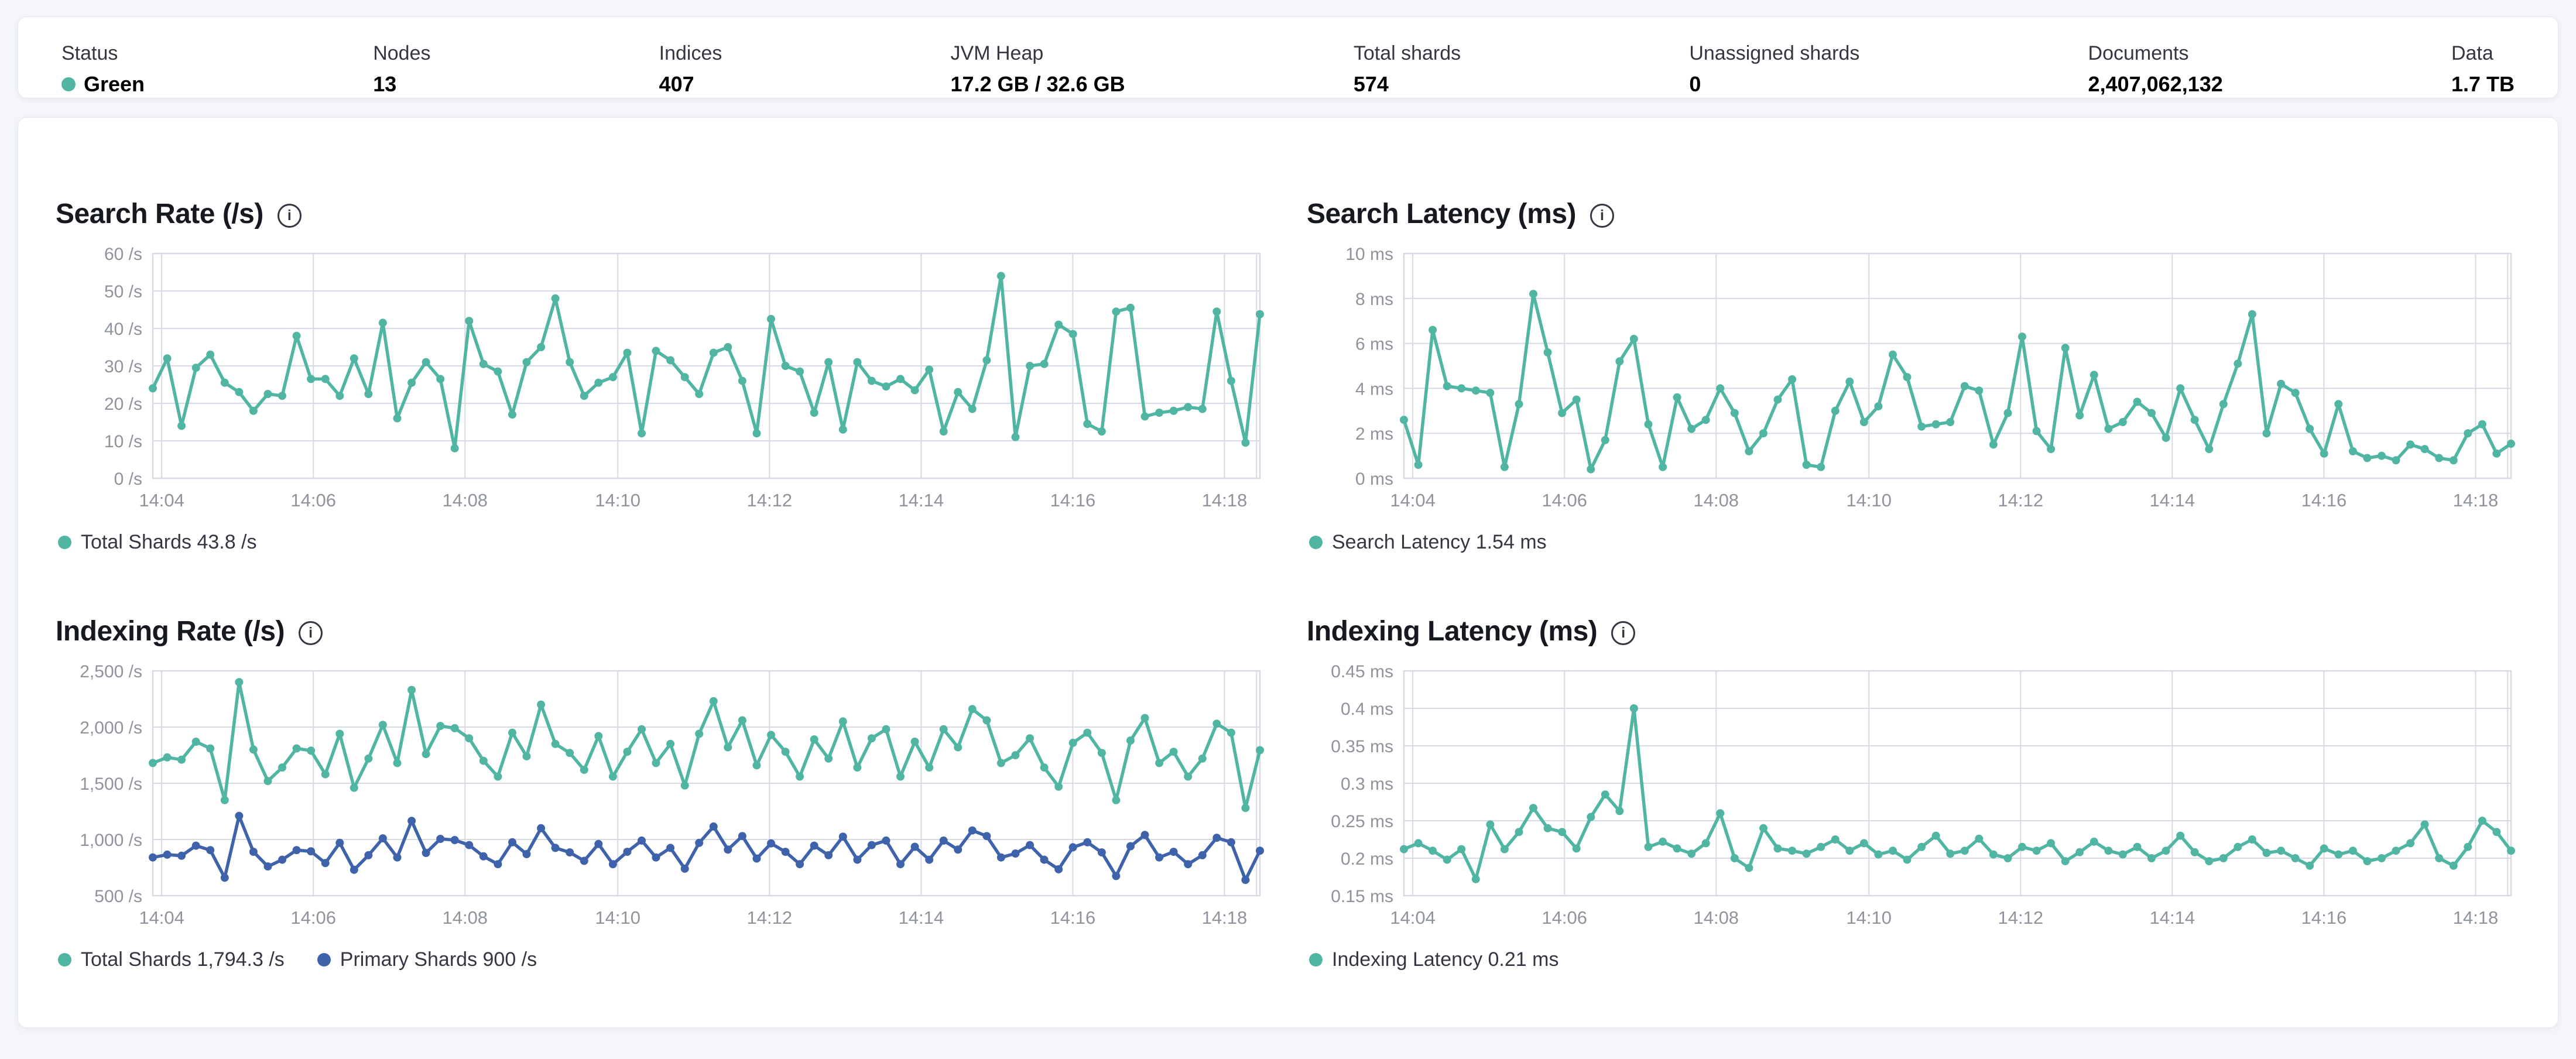 The width and height of the screenshot is (2576, 1059). What do you see at coordinates (2138, 53) in the screenshot?
I see `stat-label: Documents` at bounding box center [2138, 53].